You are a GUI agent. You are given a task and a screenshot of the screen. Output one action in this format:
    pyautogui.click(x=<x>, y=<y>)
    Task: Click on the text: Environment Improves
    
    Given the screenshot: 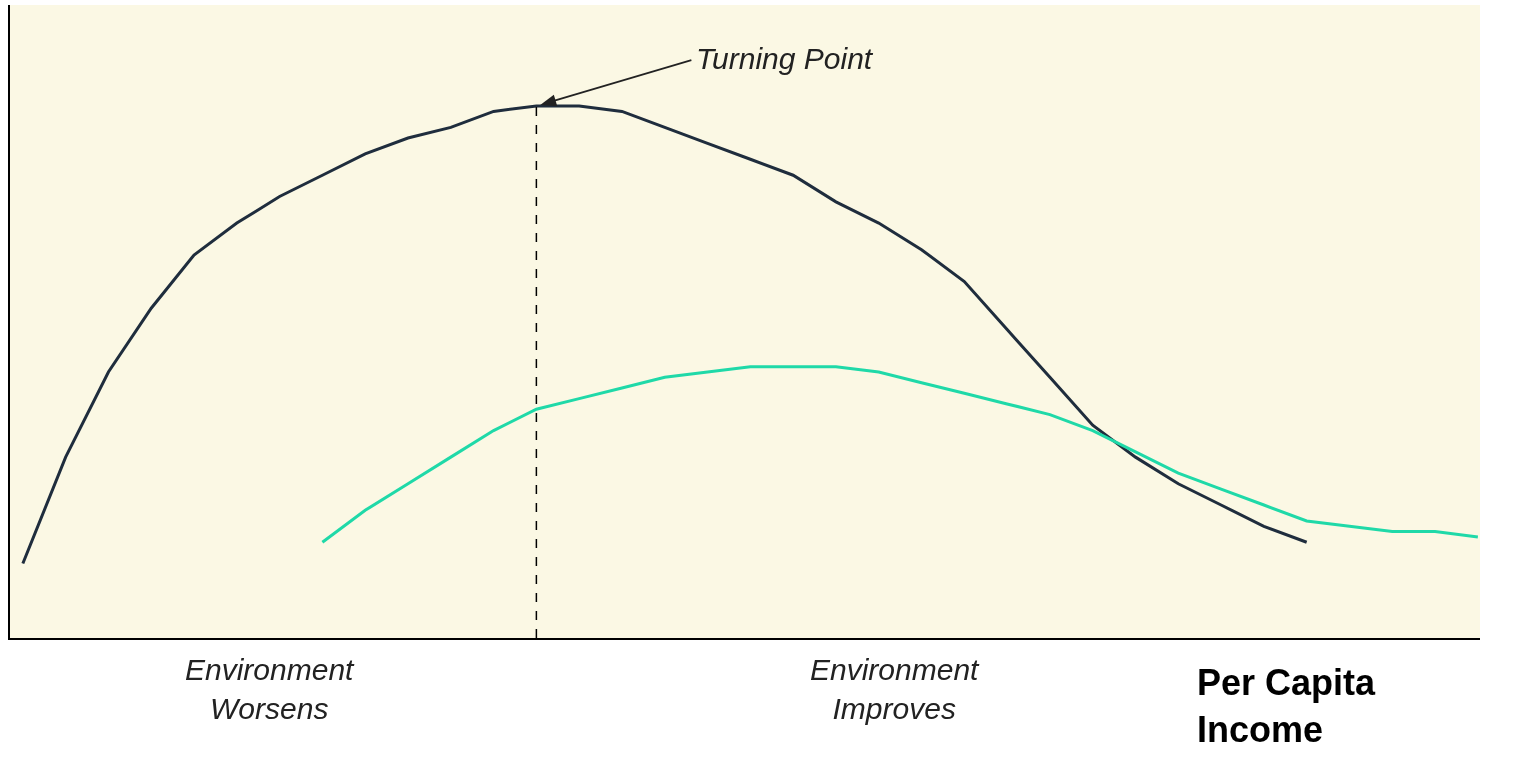 What is the action you would take?
    pyautogui.click(x=895, y=689)
    